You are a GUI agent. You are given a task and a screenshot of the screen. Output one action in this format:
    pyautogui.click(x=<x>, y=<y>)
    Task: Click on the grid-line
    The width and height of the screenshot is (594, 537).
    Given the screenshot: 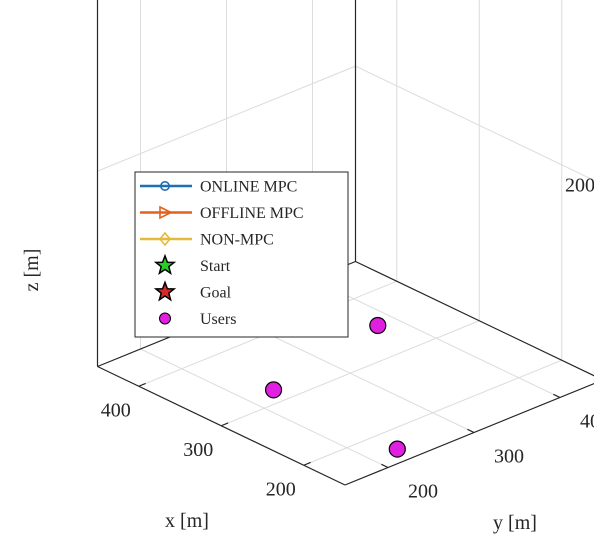 What is the action you would take?
    pyautogui.click(x=436, y=338)
    